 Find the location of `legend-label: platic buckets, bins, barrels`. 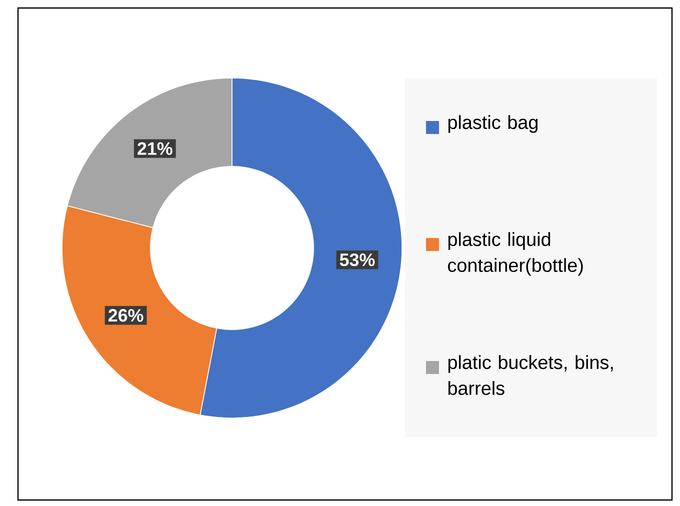

legend-label: platic buckets, bins, barrels is located at coordinates (530, 375).